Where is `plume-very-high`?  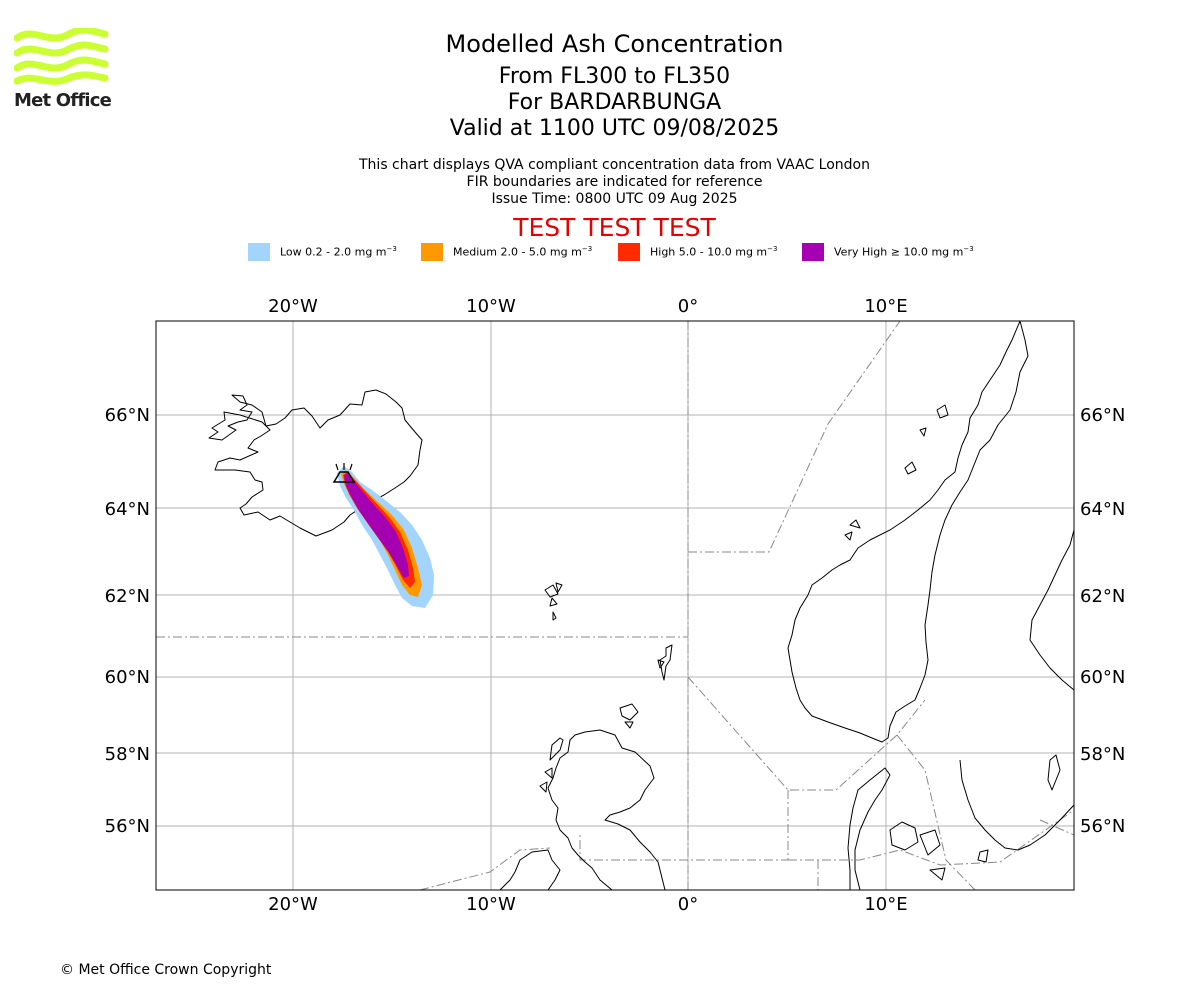
plume-very-high is located at coordinates (376, 525).